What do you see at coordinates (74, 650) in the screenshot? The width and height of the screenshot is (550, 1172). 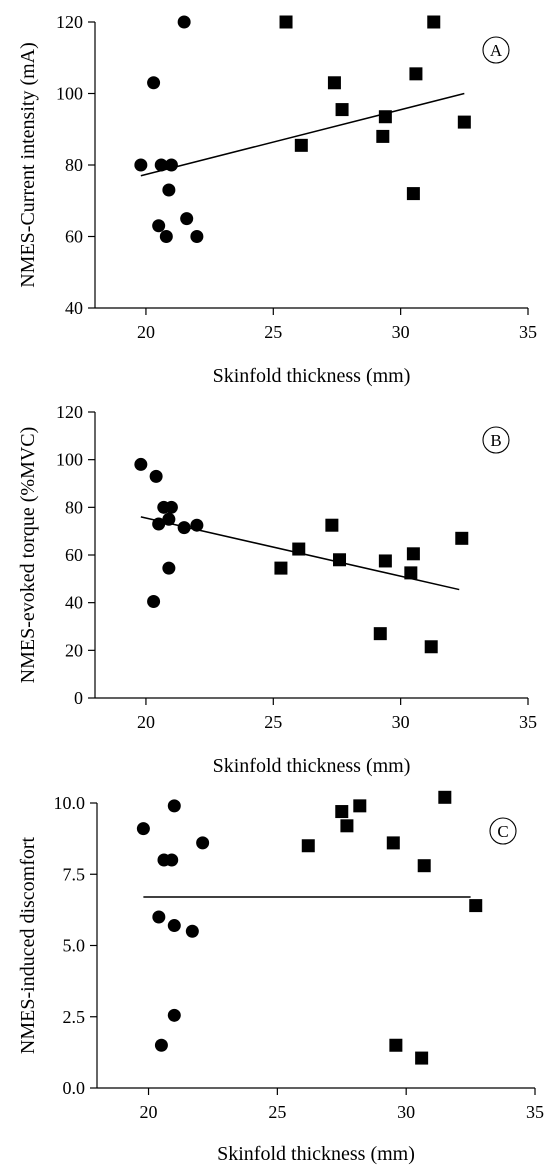 I see `y-tick-label: 20` at bounding box center [74, 650].